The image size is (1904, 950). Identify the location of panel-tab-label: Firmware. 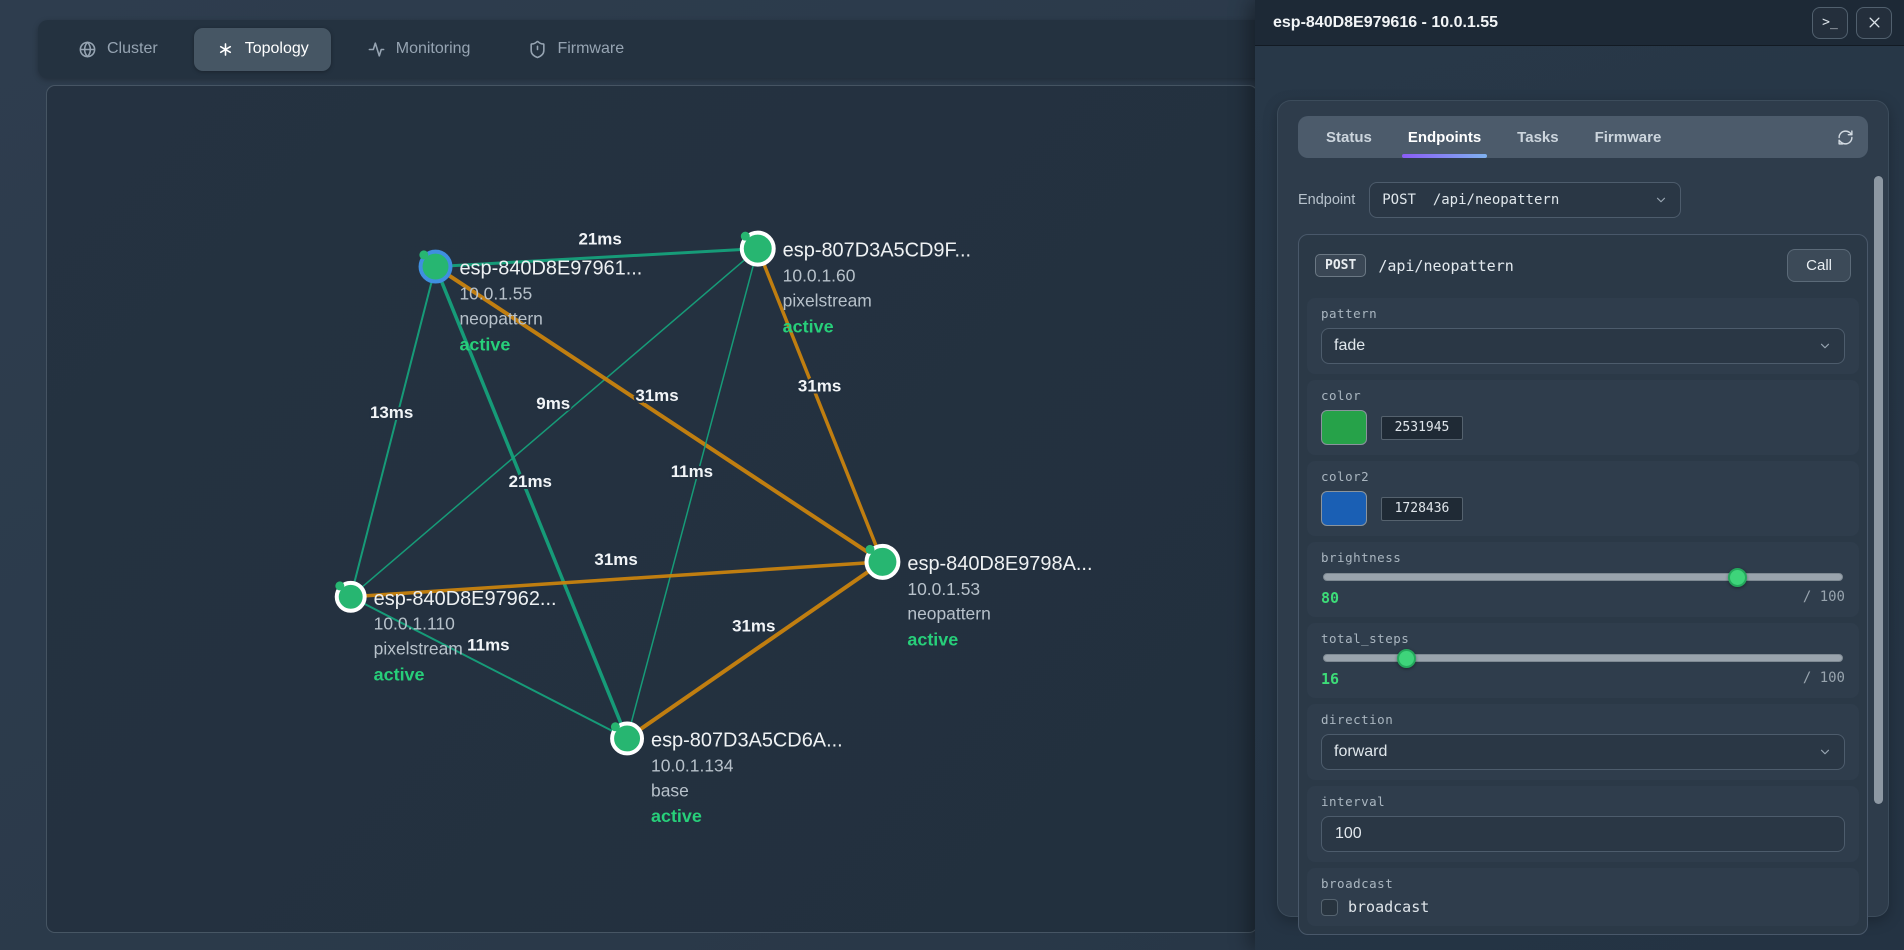
(1628, 137).